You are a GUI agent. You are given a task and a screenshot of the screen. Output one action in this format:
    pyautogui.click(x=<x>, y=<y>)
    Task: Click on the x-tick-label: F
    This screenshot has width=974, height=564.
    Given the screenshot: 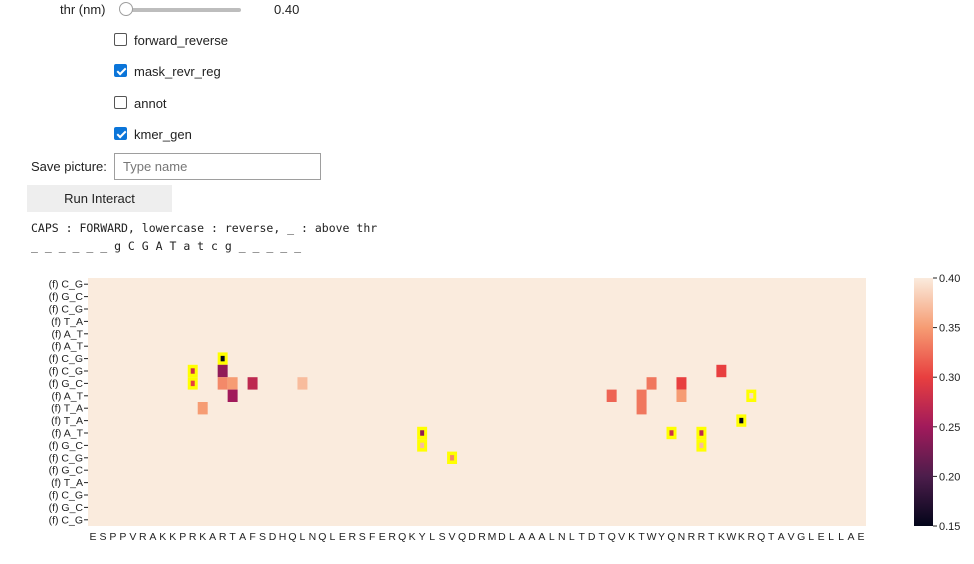 What is the action you would take?
    pyautogui.click(x=252, y=537)
    